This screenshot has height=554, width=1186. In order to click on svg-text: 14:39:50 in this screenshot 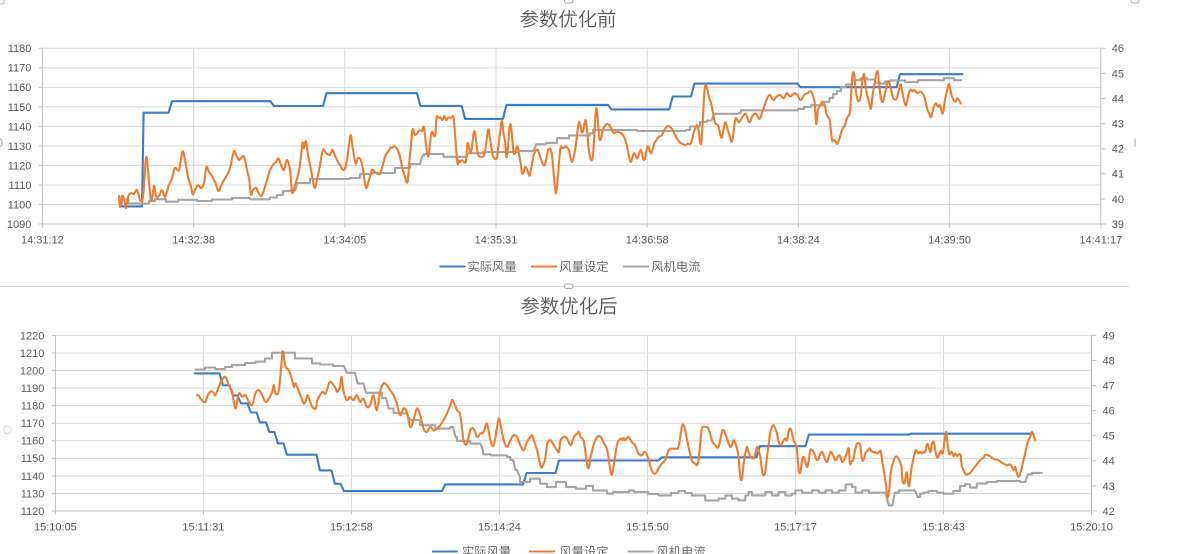, I will do `click(949, 240)`.